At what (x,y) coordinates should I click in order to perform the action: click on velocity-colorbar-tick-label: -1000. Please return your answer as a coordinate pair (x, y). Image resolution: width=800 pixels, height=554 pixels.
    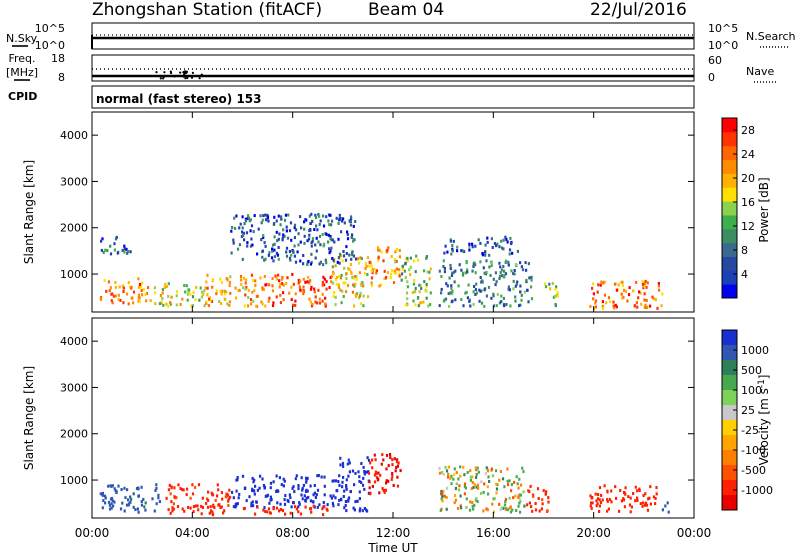
    Looking at the image, I should click on (757, 490).